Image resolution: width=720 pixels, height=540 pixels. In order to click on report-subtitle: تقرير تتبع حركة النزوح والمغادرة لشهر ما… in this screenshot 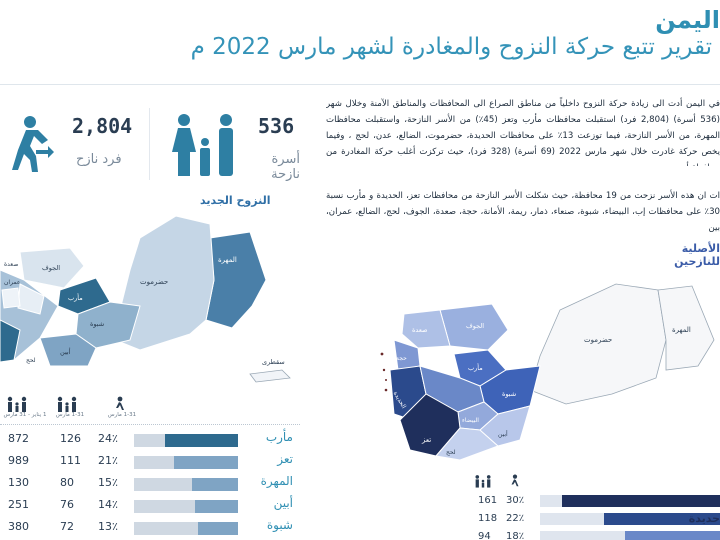, I will do `click(451, 47)`.